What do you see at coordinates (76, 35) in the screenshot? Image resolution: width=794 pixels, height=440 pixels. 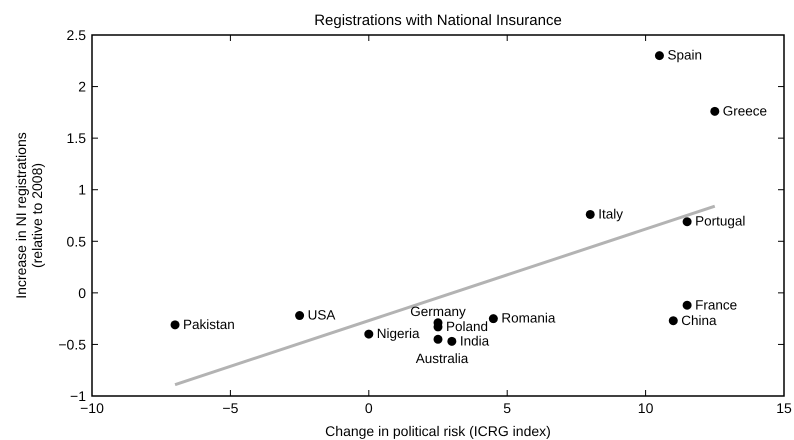 I see `y-tick-label: 2.5` at bounding box center [76, 35].